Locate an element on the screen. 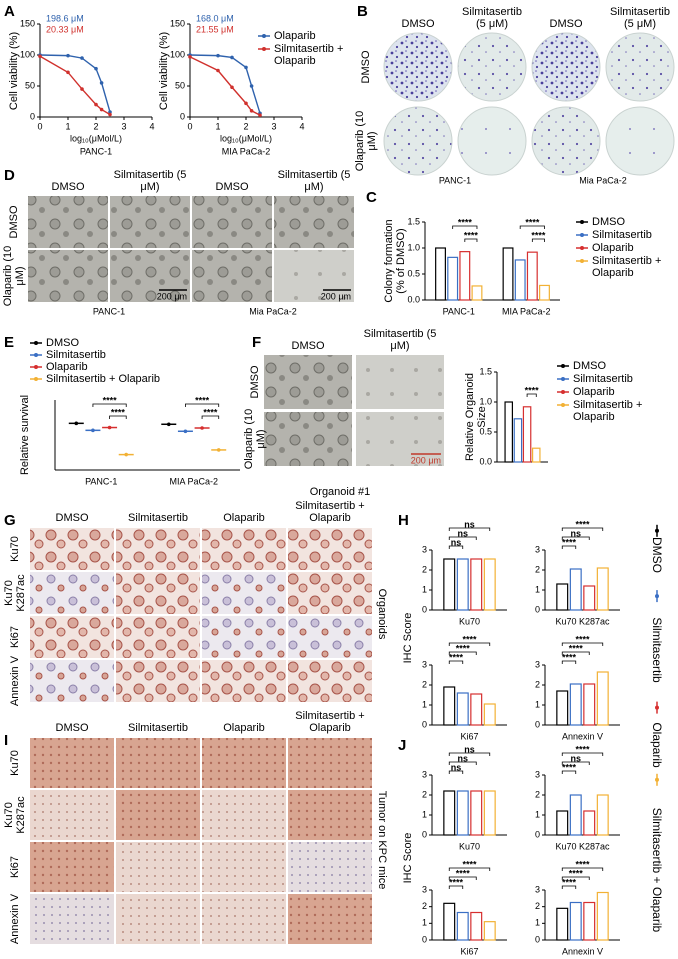  column-header: Silmitasertib (5 μM) is located at coordinates (492, 18).